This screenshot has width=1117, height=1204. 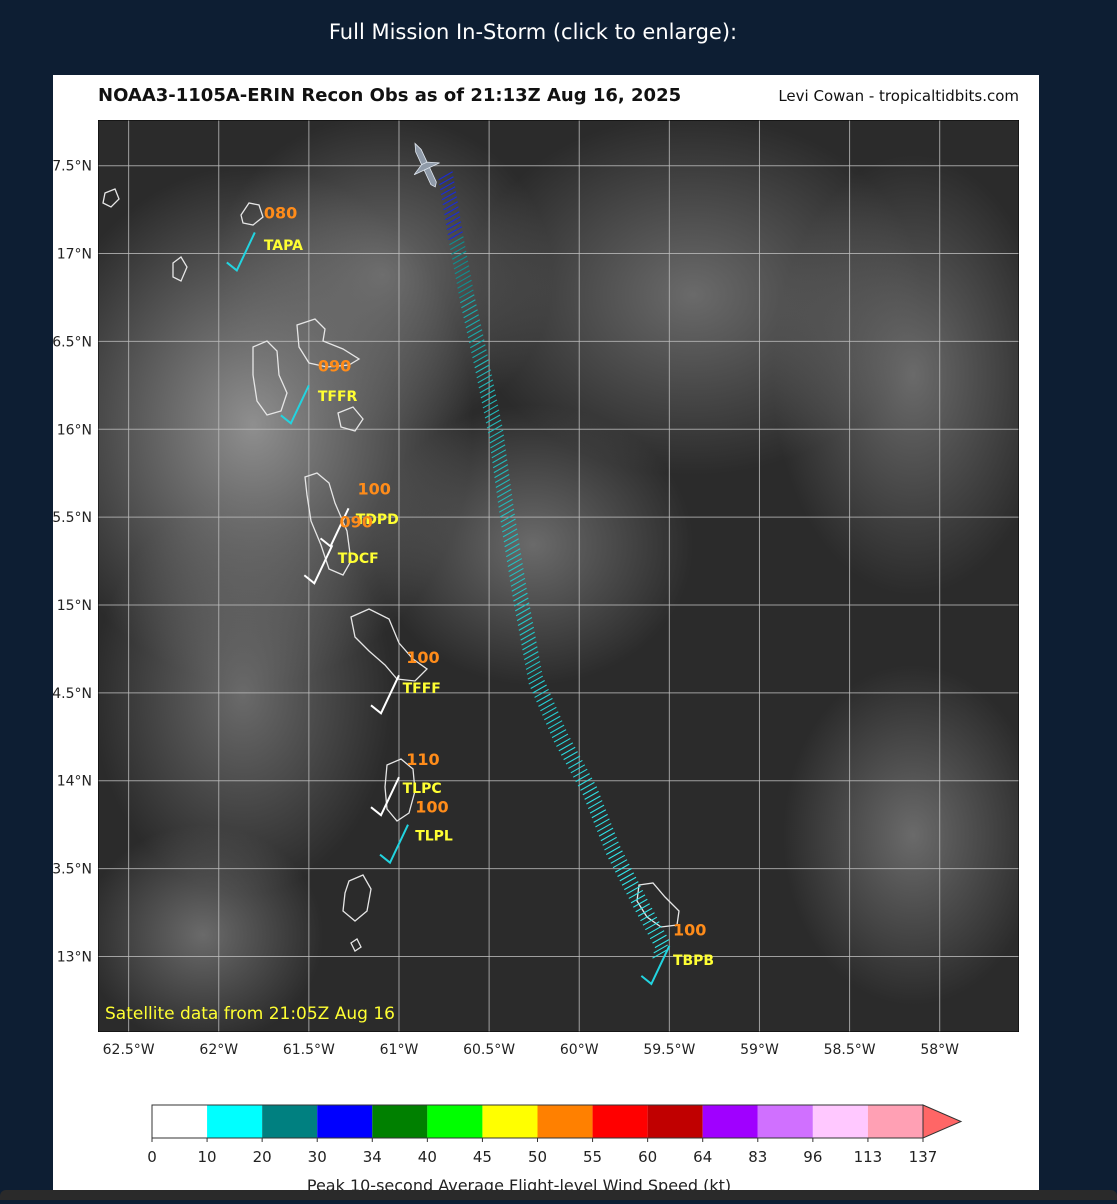 What do you see at coordinates (309, 1050) in the screenshot?
I see `lon-tick-label: 61.5°W` at bounding box center [309, 1050].